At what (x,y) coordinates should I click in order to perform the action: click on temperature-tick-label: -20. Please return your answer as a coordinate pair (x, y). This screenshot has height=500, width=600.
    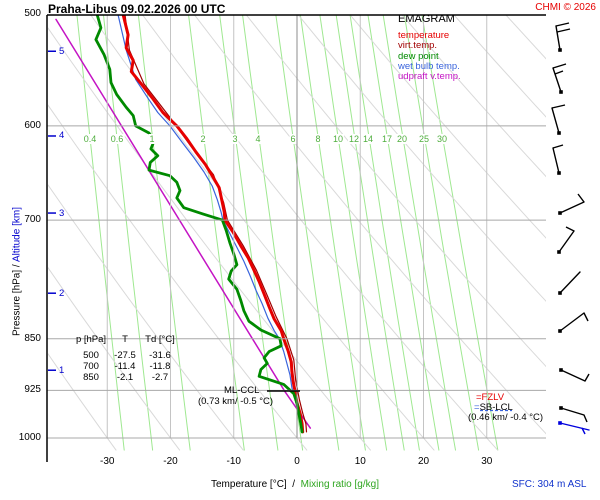
    Looking at the image, I should click on (170, 461).